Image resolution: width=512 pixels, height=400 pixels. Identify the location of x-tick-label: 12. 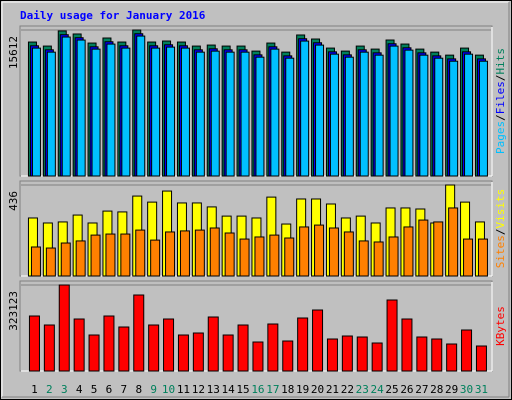
(198, 389).